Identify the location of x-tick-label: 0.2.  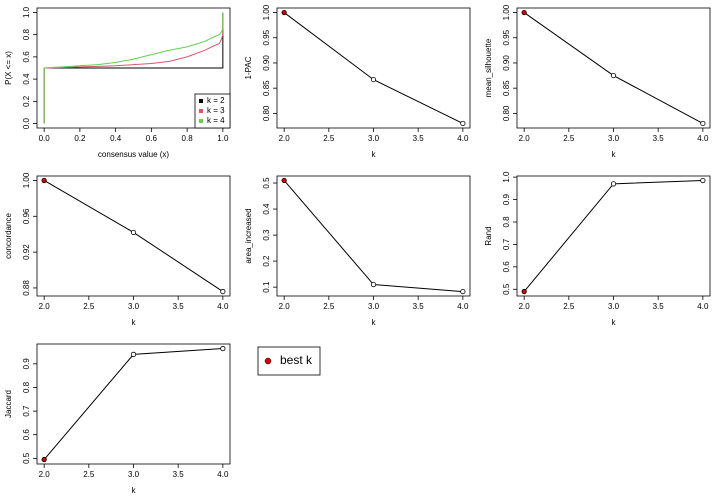
(80, 138).